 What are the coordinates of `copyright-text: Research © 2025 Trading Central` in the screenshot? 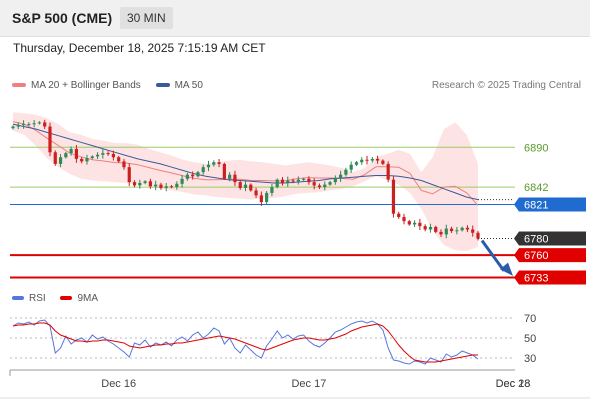 It's located at (506, 85).